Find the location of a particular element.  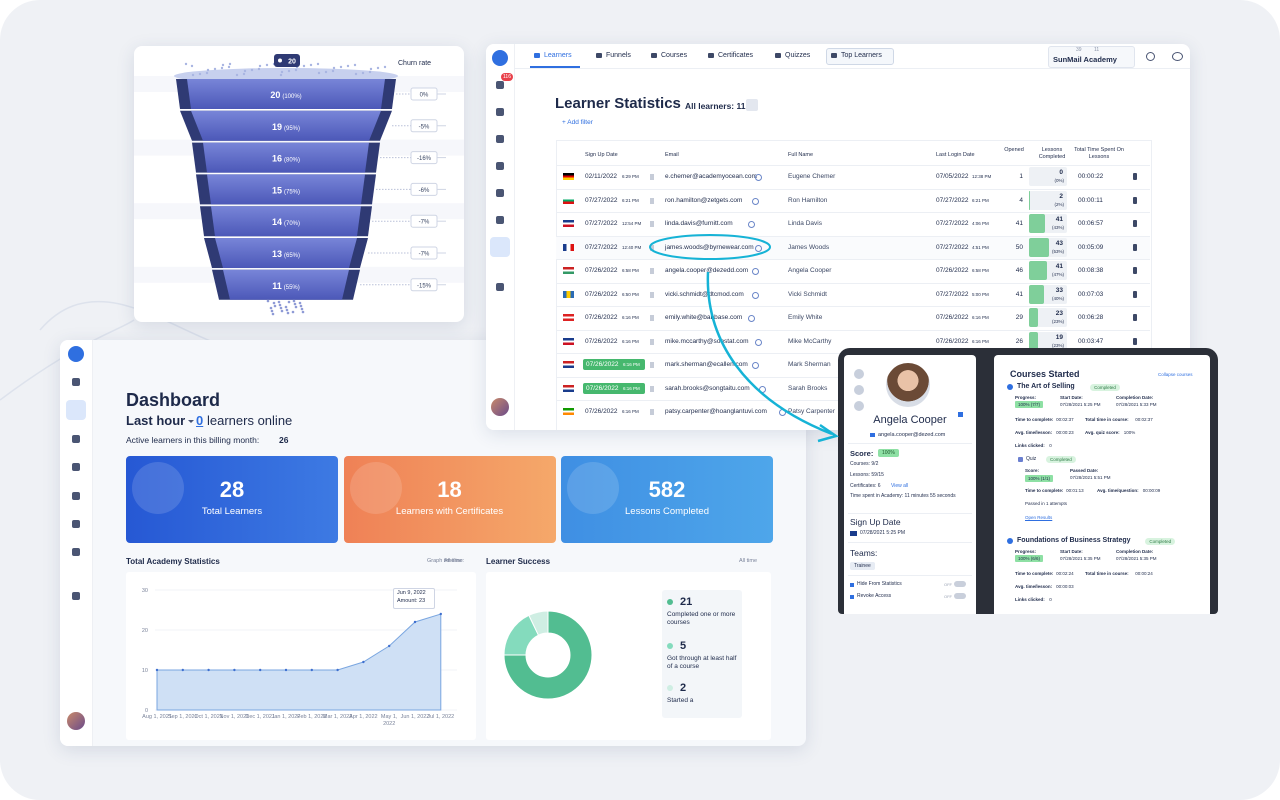

lessons-pct: (43%) is located at coordinates (1057, 227).